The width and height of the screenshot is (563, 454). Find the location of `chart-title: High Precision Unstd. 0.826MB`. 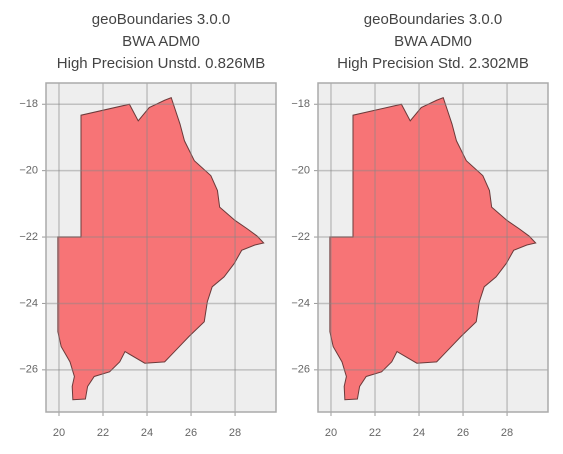

chart-title: High Precision Unstd. 0.826MB is located at coordinates (161, 63).